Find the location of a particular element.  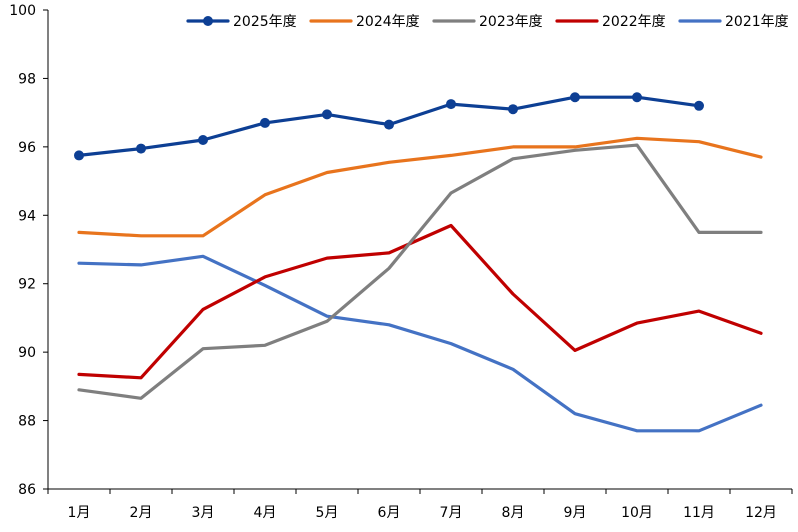

x-tick-label: 5月 is located at coordinates (327, 513).